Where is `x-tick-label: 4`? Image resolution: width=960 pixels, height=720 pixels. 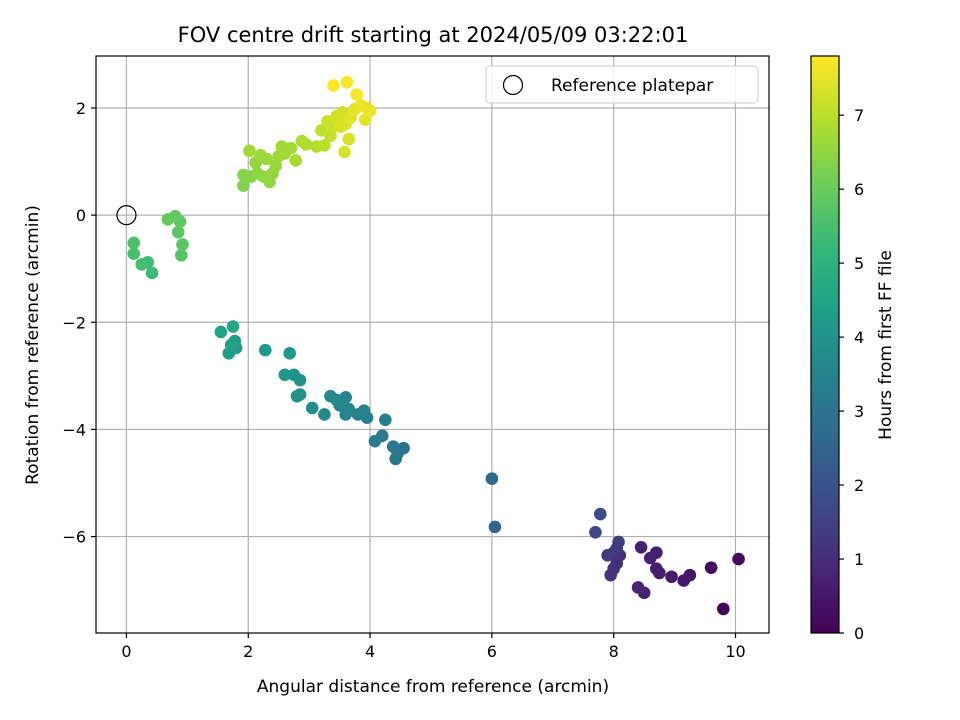 x-tick-label: 4 is located at coordinates (370, 651).